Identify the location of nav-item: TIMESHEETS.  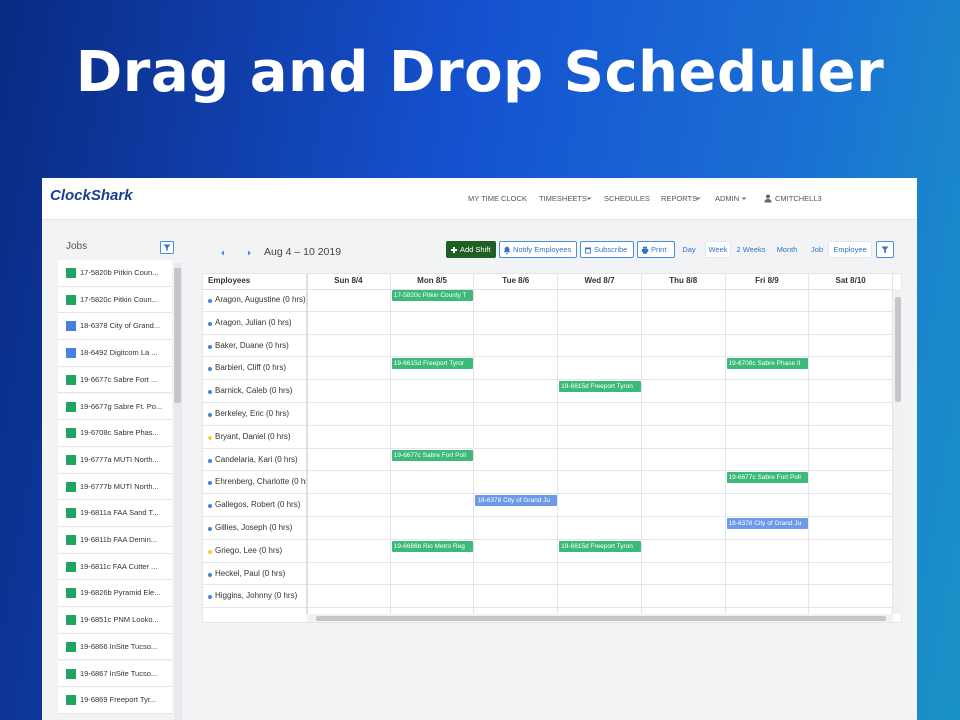
(563, 198).